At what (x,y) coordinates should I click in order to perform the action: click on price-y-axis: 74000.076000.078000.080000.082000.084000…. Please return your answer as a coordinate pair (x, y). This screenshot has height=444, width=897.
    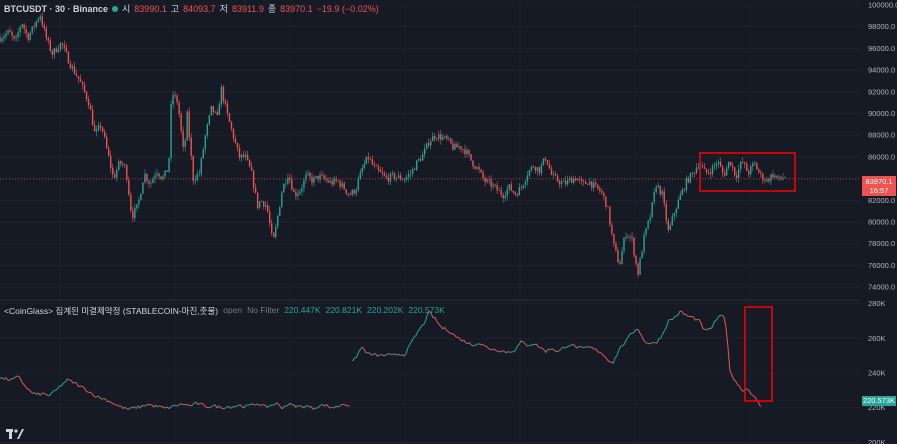
    Looking at the image, I should click on (882, 146).